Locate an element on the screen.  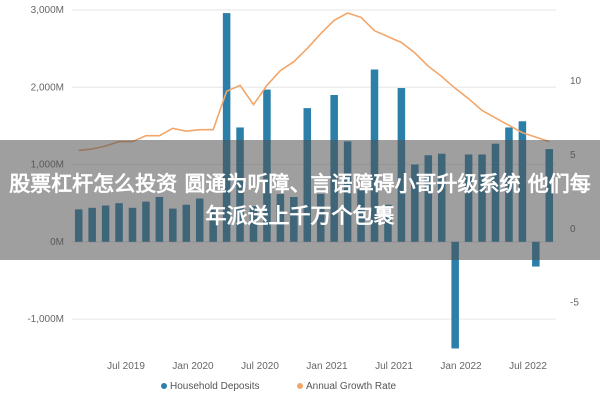
y-left-tick-label: 3,000M is located at coordinates (47, 10).